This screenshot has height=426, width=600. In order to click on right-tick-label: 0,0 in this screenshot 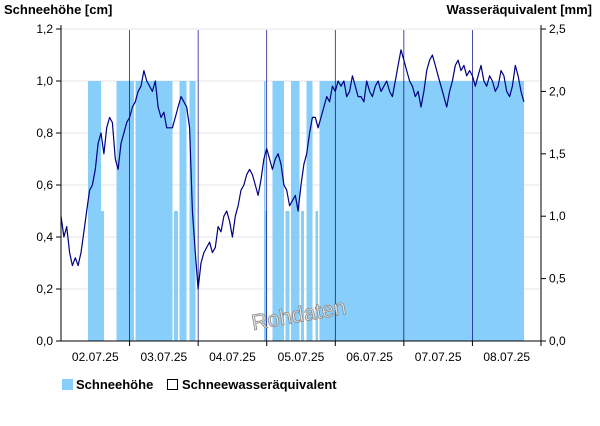, I will do `click(557, 341)`.